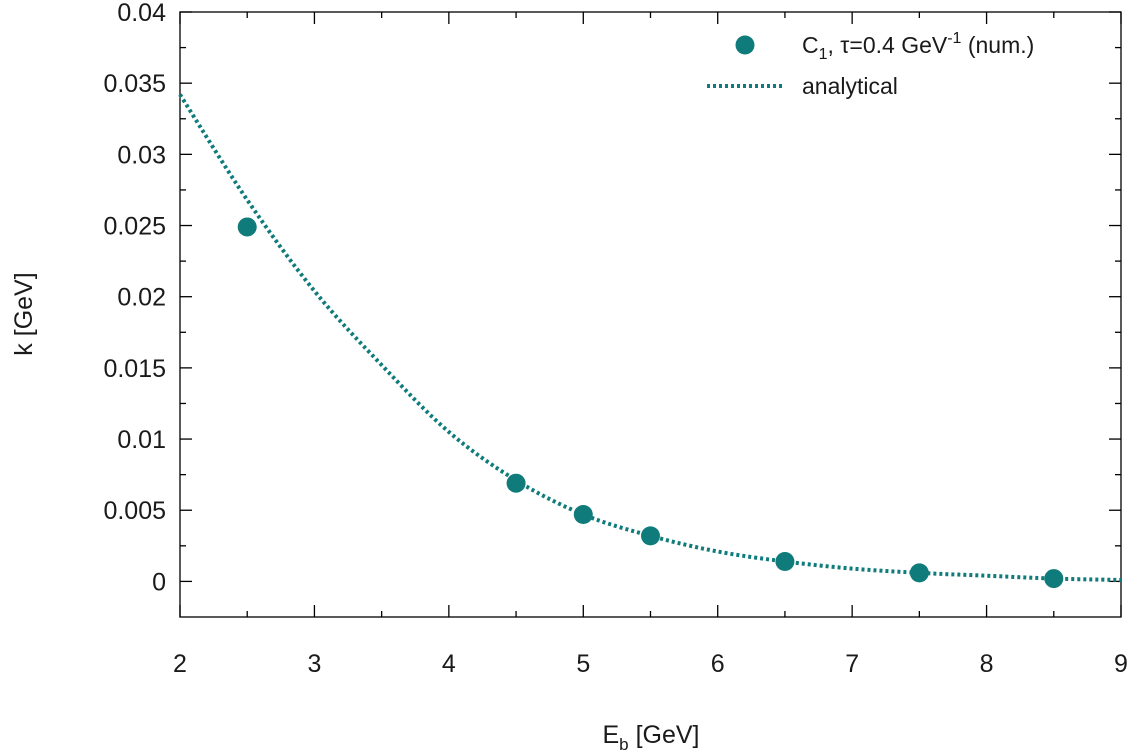 This screenshot has width=1142, height=753. I want to click on y-tick-label: 0.035, so click(134, 84).